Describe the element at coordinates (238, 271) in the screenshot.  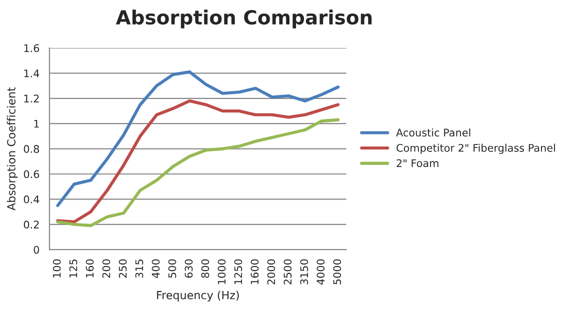
I see `x-tick-label: 1250` at that location.